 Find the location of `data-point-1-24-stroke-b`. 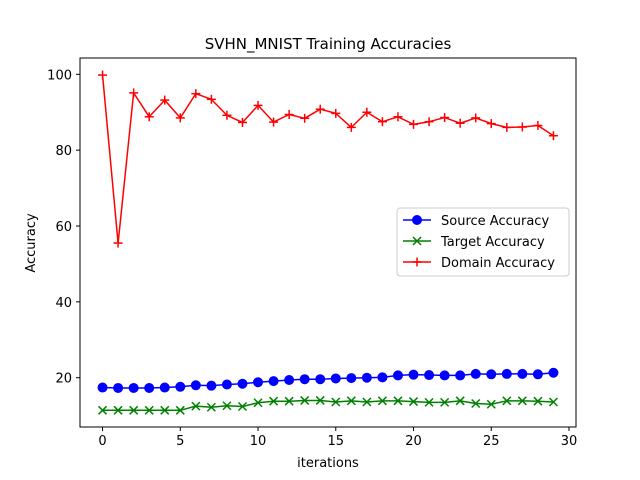

data-point-1-24-stroke-b is located at coordinates (476, 403).